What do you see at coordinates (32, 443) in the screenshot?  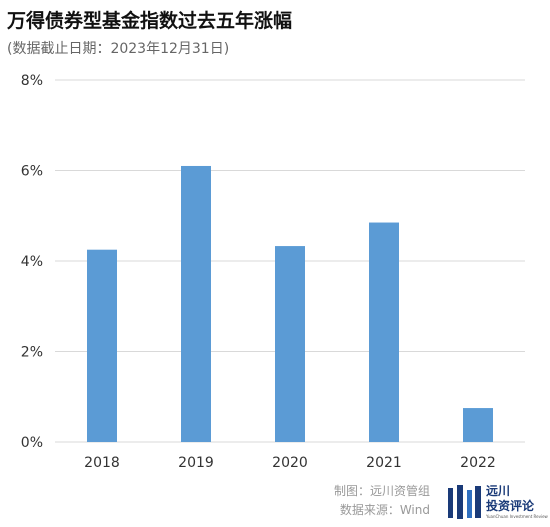 I see `y-tick-label: 0%` at bounding box center [32, 443].